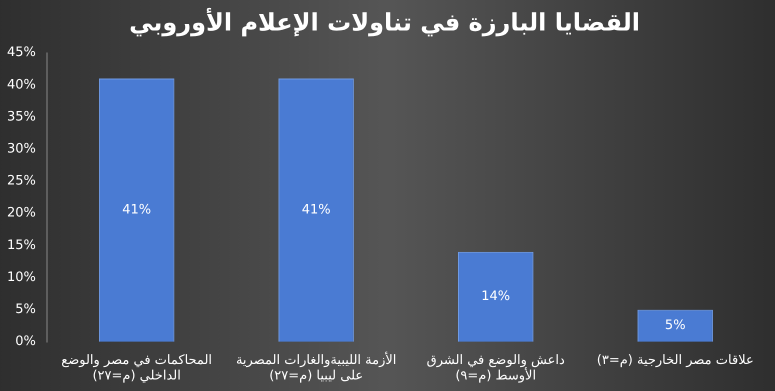  I want to click on y-tick-label: 0%, so click(25, 342).